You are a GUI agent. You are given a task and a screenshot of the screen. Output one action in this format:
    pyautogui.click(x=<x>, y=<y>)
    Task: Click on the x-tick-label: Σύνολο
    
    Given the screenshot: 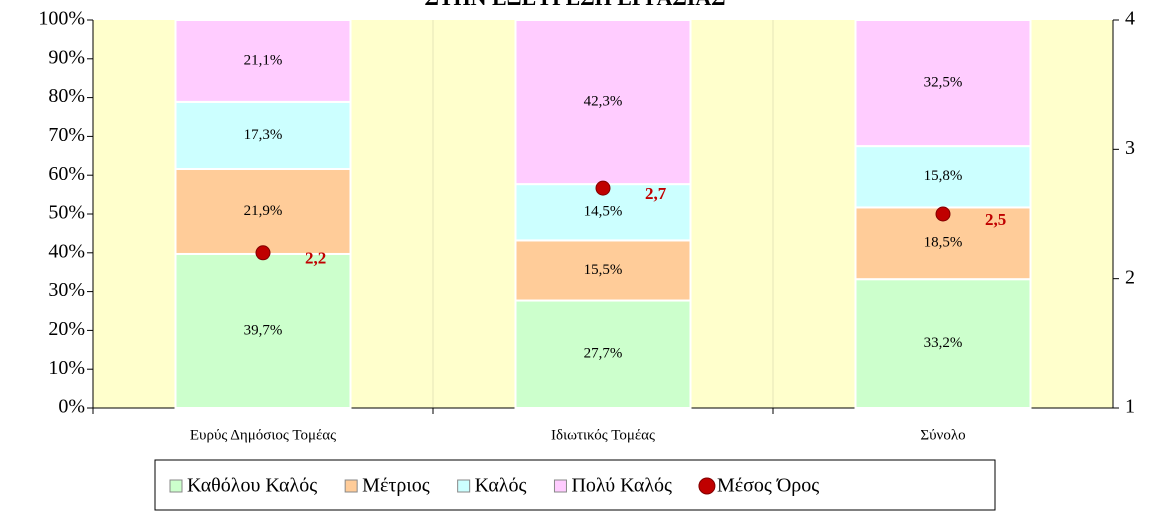 What is the action you would take?
    pyautogui.click(x=942, y=435)
    